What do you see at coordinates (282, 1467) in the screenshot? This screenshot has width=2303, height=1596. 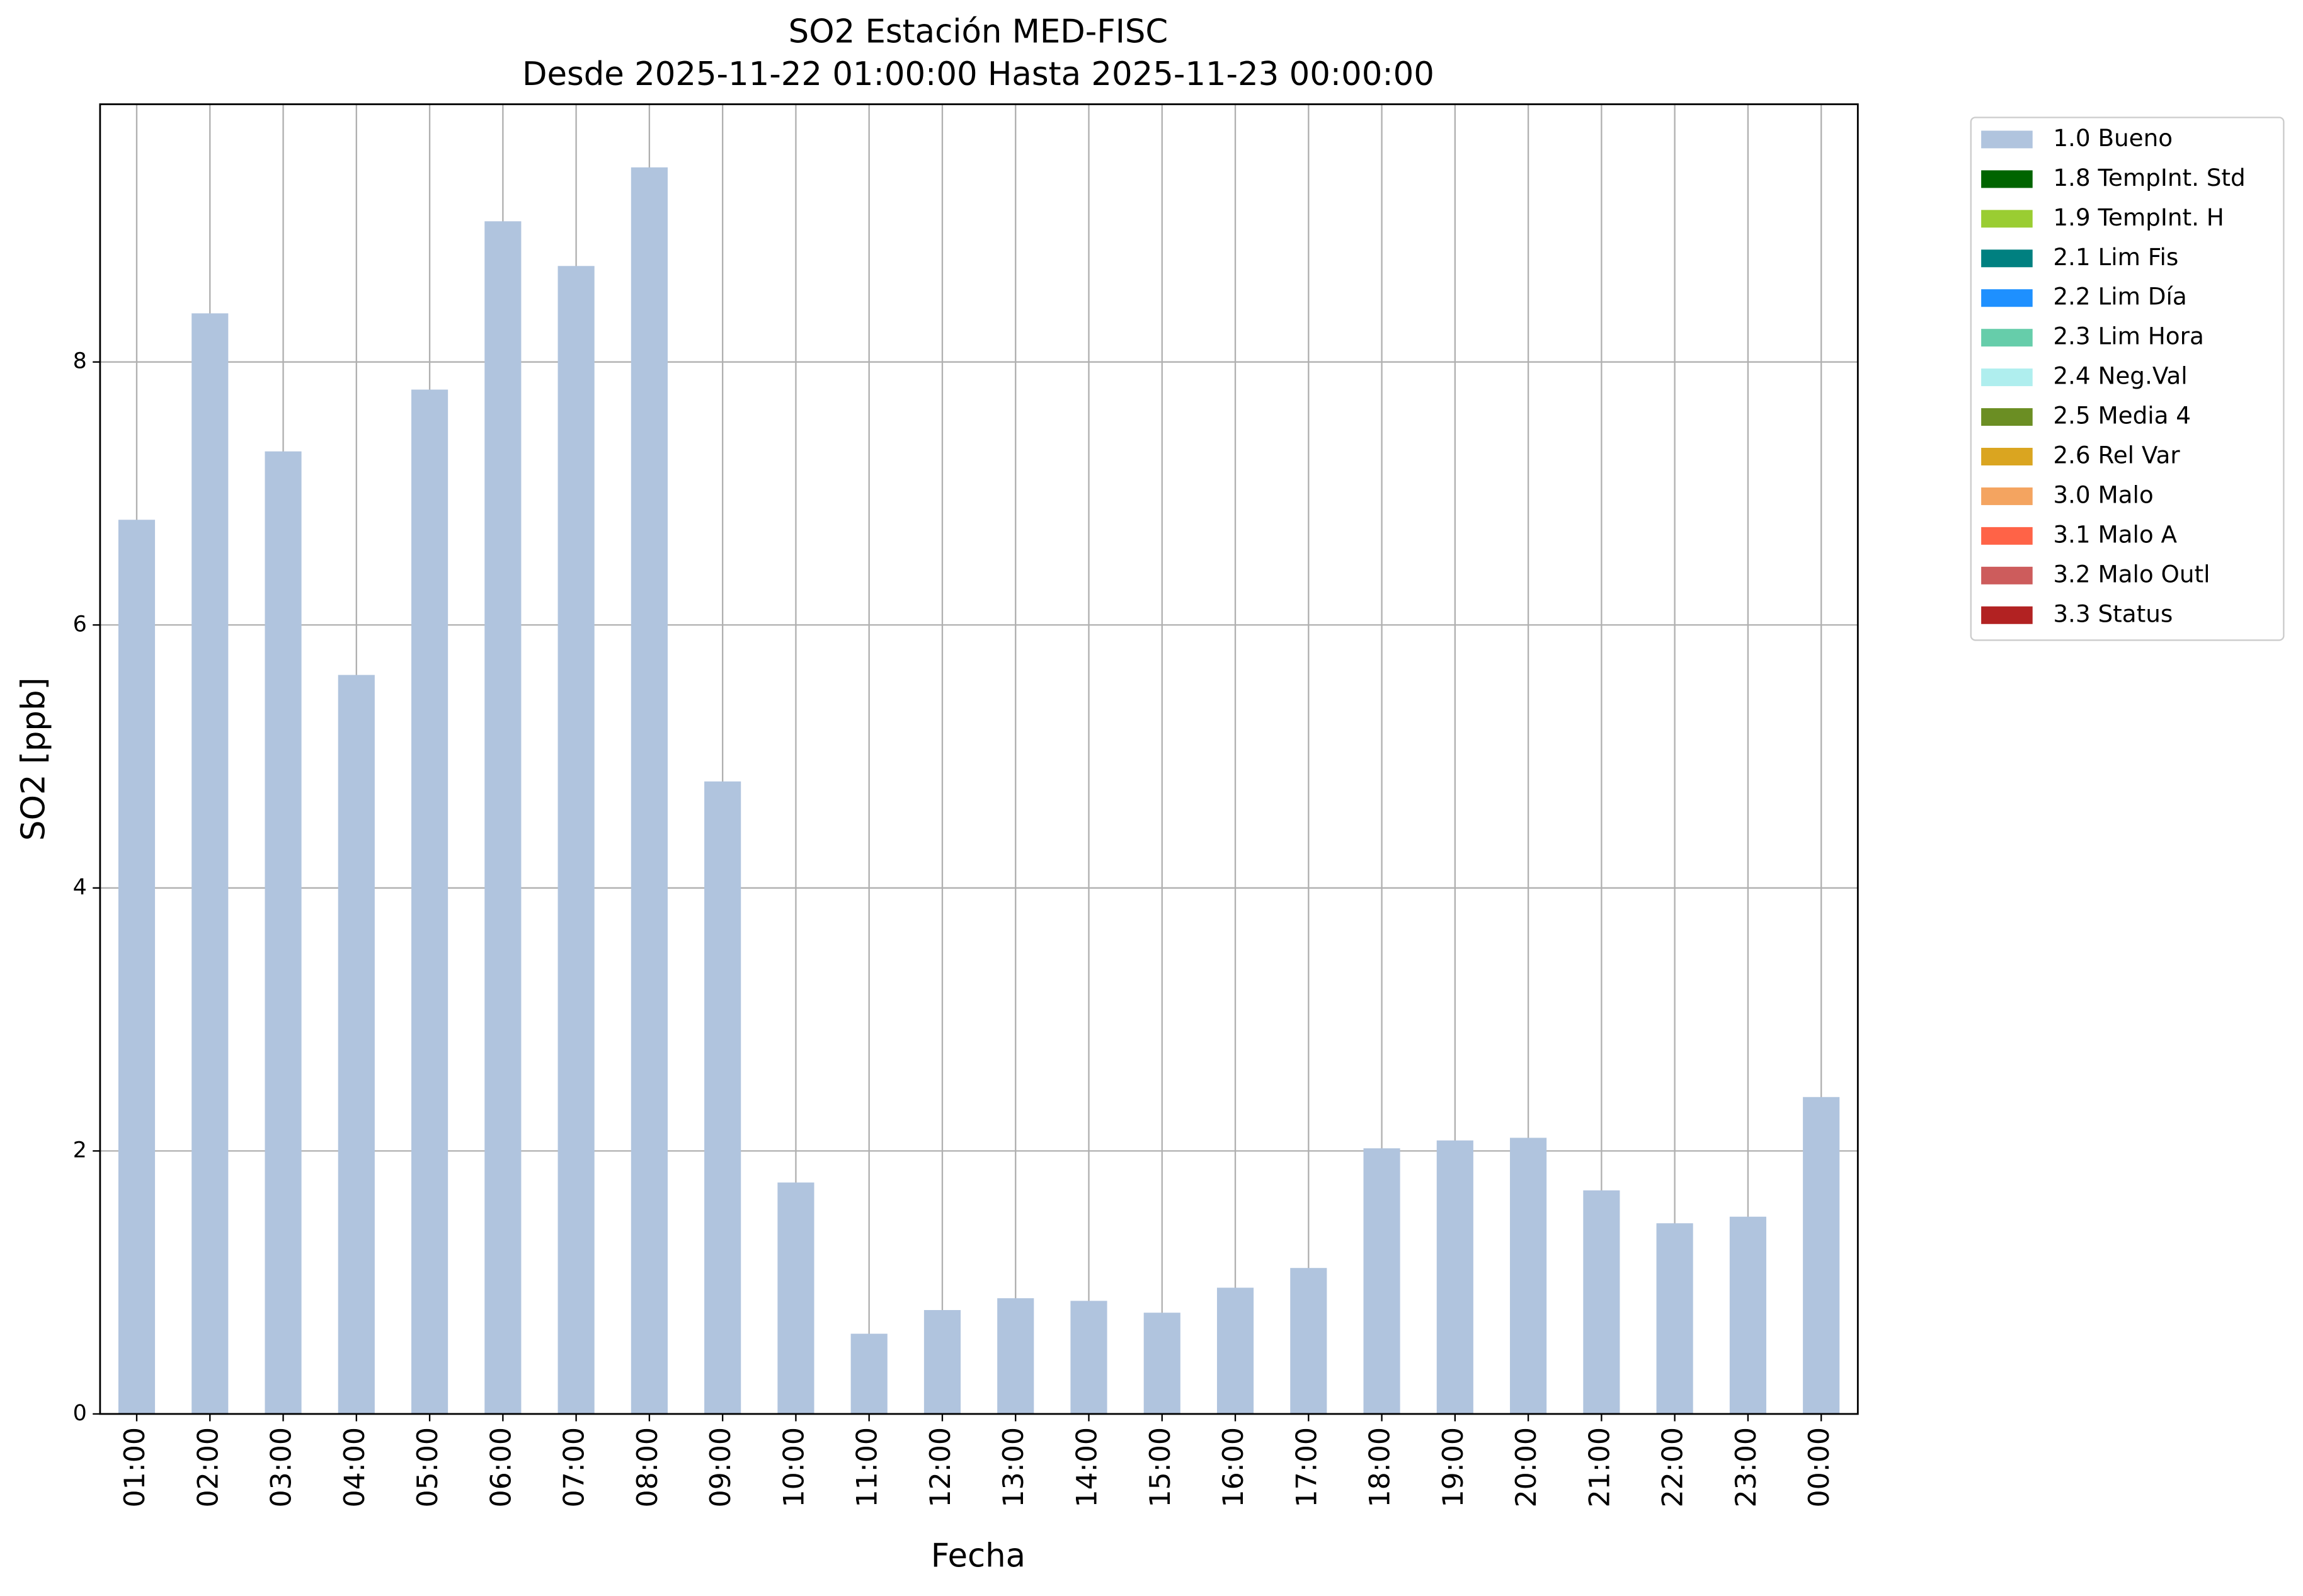 I see `x-tick-label: 03:00` at bounding box center [282, 1467].